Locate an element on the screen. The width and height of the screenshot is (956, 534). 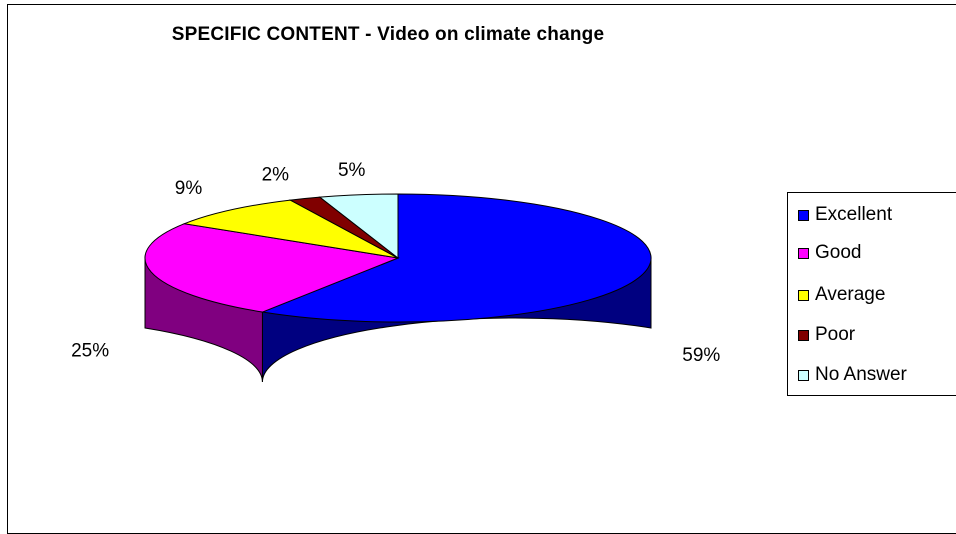
legend-item-poor: Poor is located at coordinates (826, 335).